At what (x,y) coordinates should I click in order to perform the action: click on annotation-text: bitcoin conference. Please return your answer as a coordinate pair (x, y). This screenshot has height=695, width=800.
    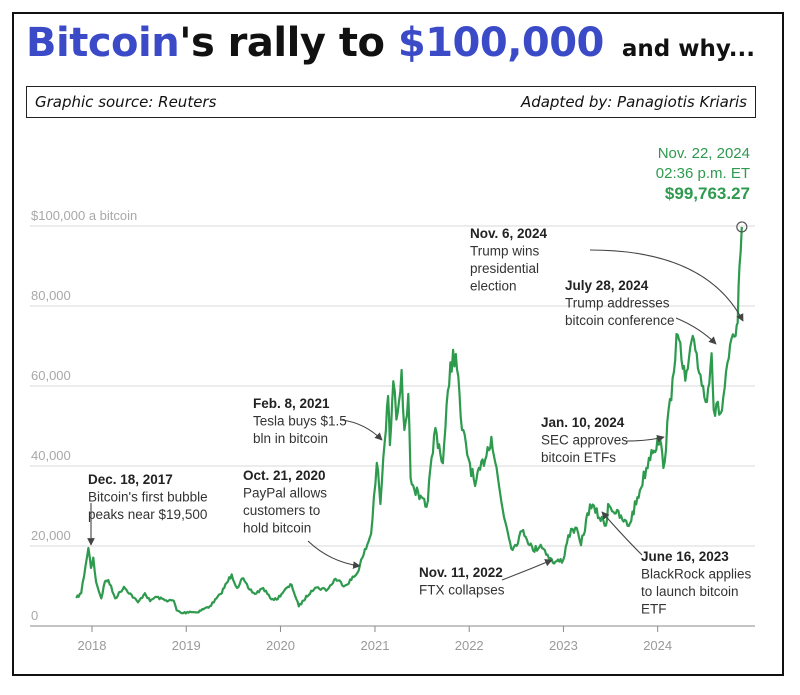
    Looking at the image, I should click on (620, 320).